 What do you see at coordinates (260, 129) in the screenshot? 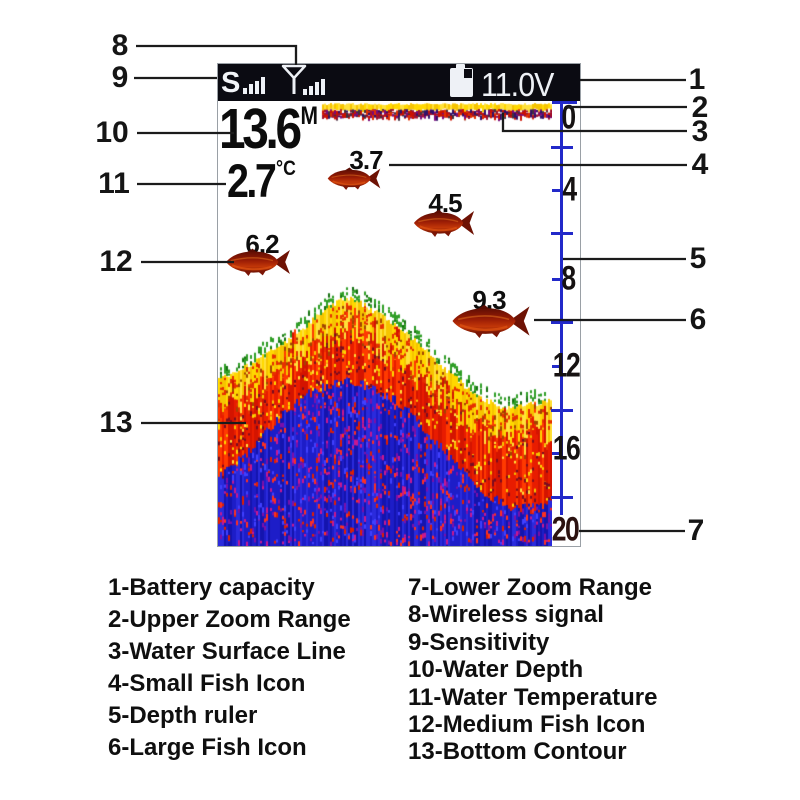
I see `water-depth-value: 13.6` at bounding box center [260, 129].